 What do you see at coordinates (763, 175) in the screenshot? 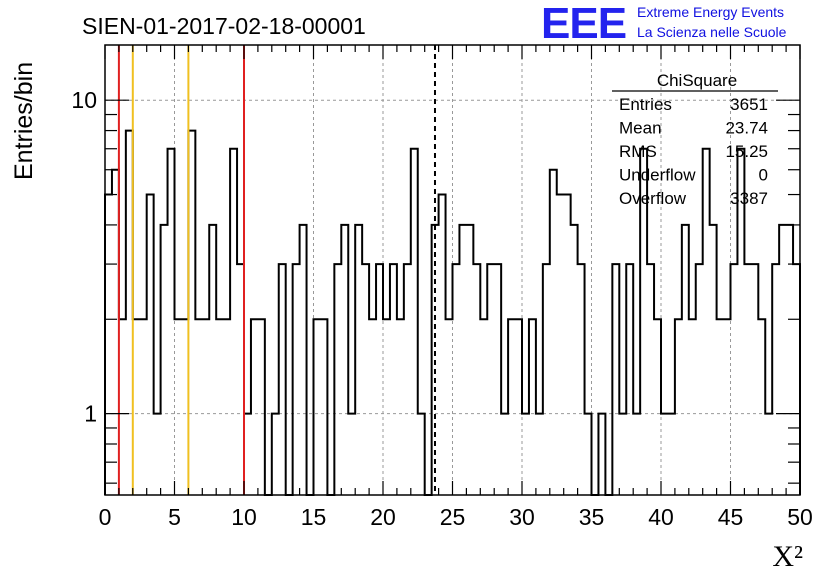
I see `stats-value: 0` at bounding box center [763, 175].